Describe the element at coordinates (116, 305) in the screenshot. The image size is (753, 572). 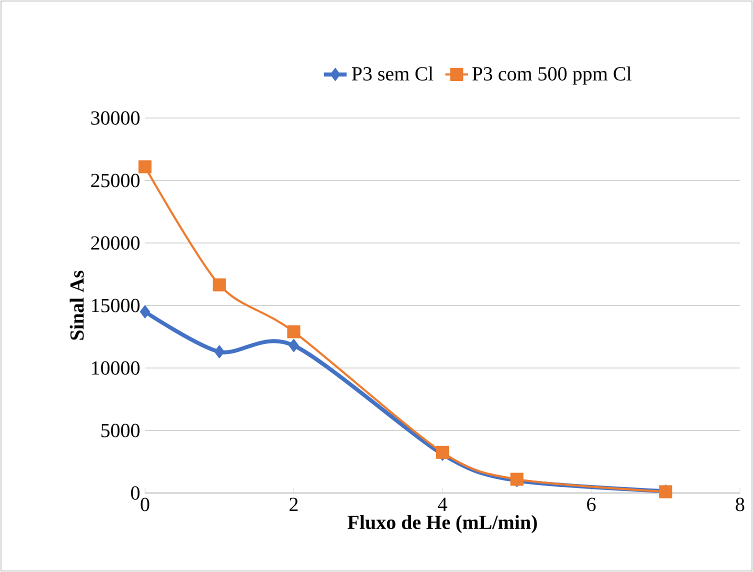
I see `y-tick-label: 15000` at that location.